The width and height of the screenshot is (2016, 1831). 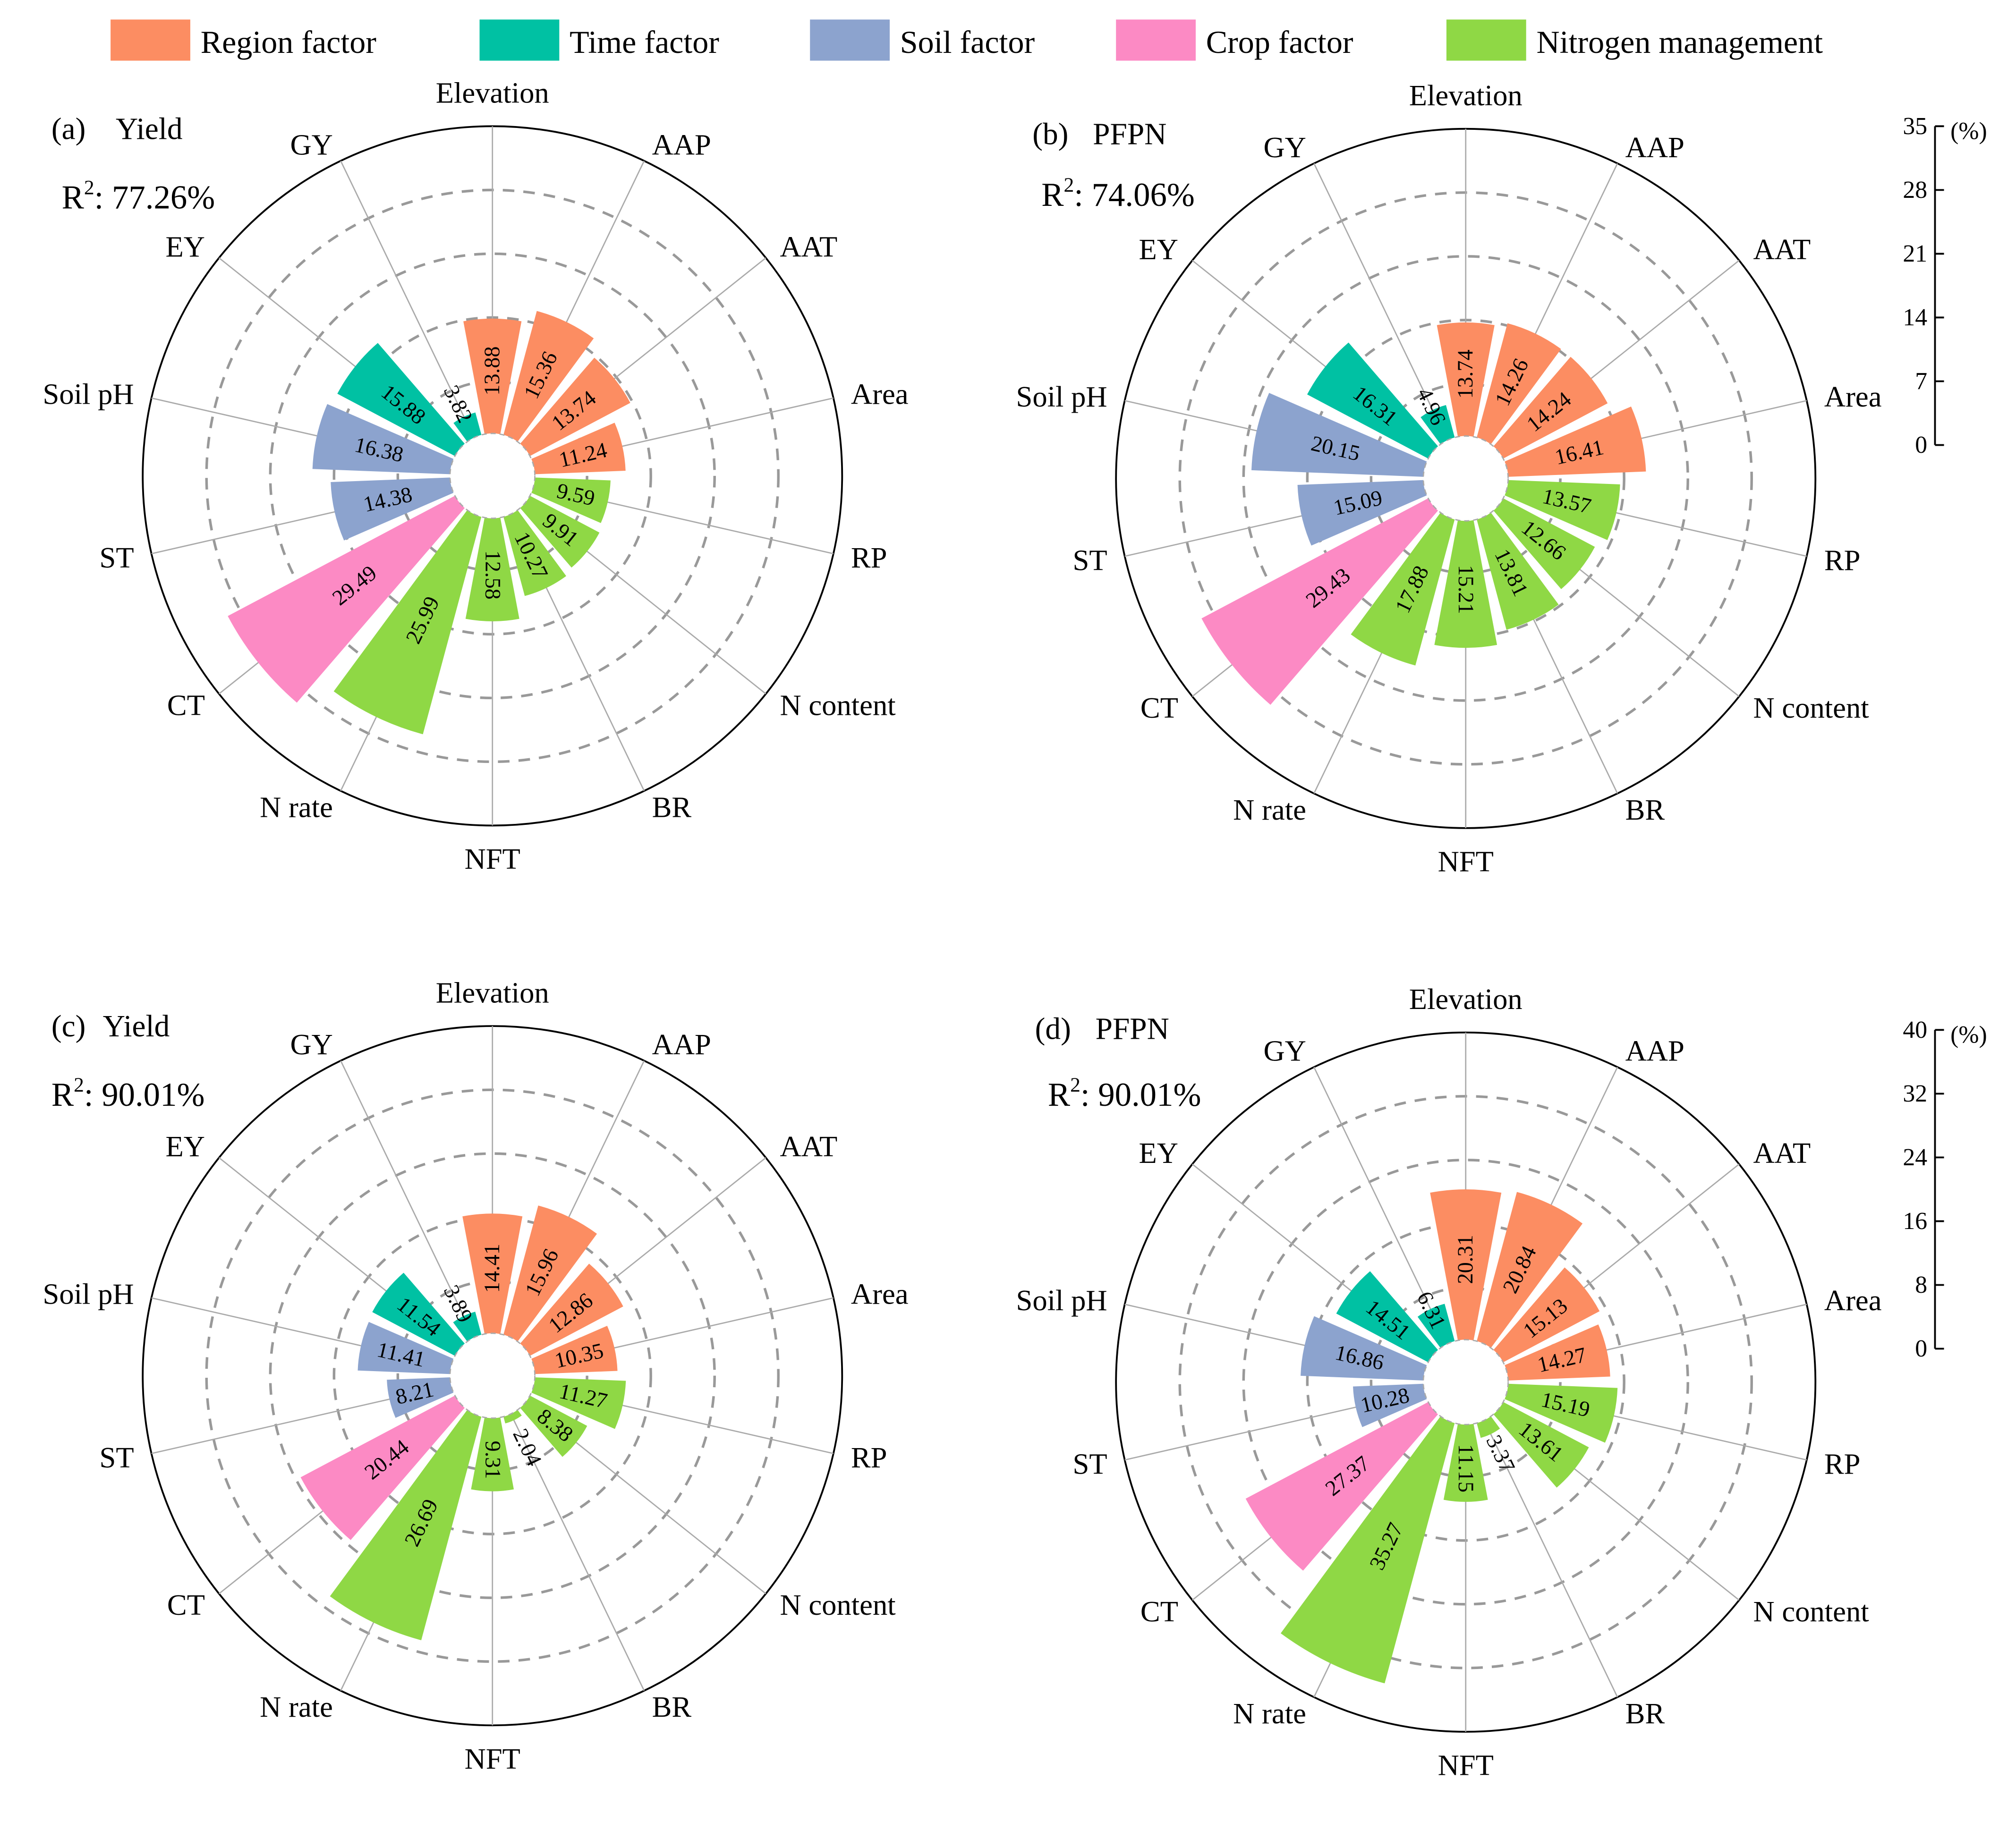 I want to click on r-squared-value: : 77.26%, so click(x=154, y=197).